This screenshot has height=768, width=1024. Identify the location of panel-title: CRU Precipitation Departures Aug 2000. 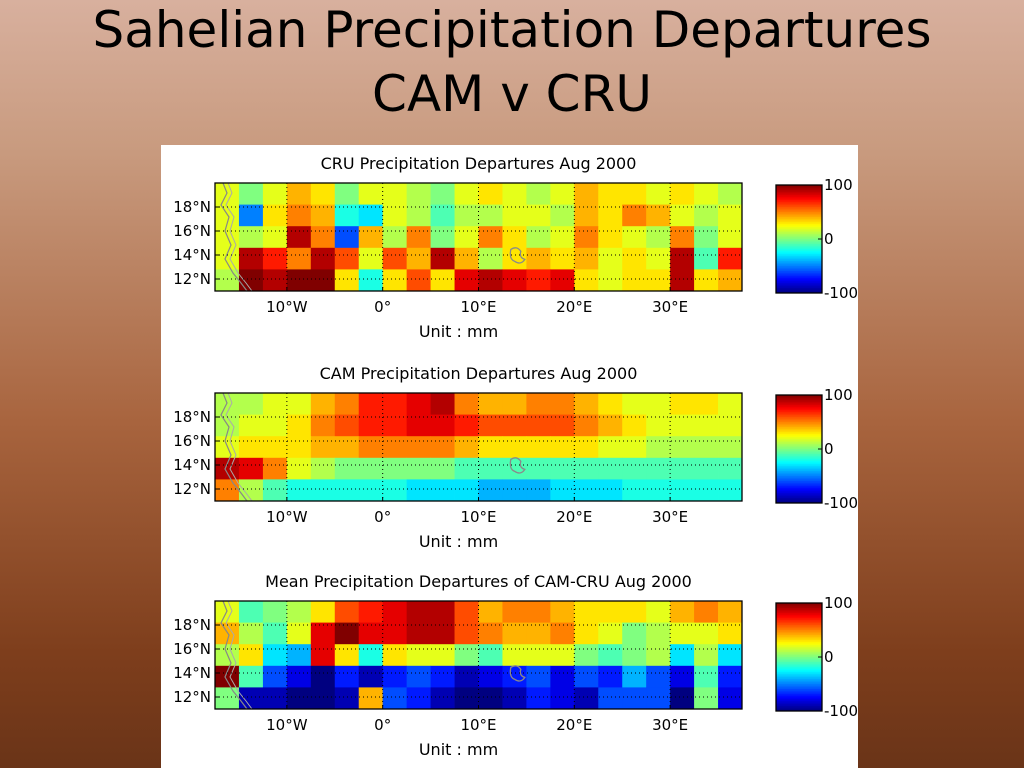
(479, 163).